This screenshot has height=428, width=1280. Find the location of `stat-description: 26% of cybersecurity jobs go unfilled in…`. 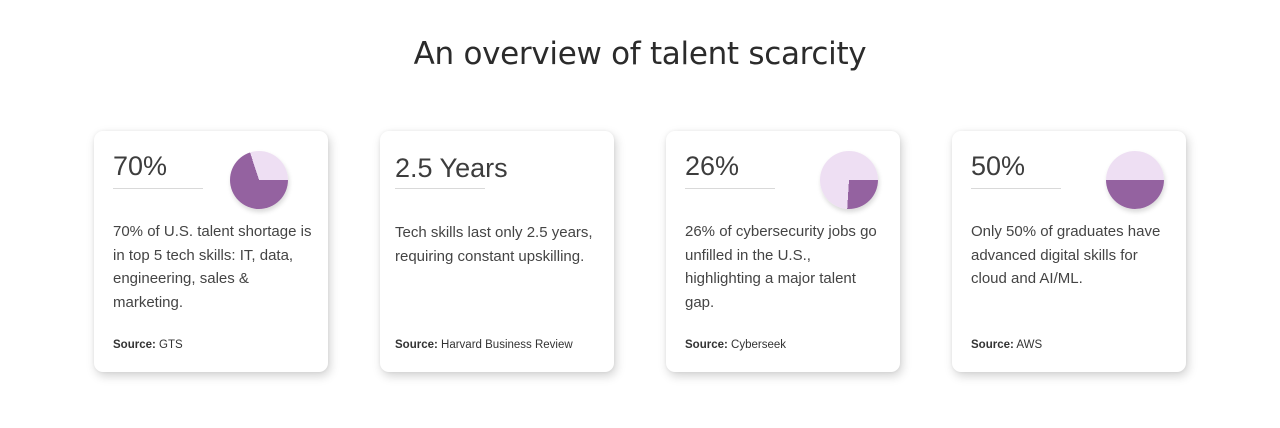

stat-description: 26% of cybersecurity jobs go unfilled in… is located at coordinates (781, 267).